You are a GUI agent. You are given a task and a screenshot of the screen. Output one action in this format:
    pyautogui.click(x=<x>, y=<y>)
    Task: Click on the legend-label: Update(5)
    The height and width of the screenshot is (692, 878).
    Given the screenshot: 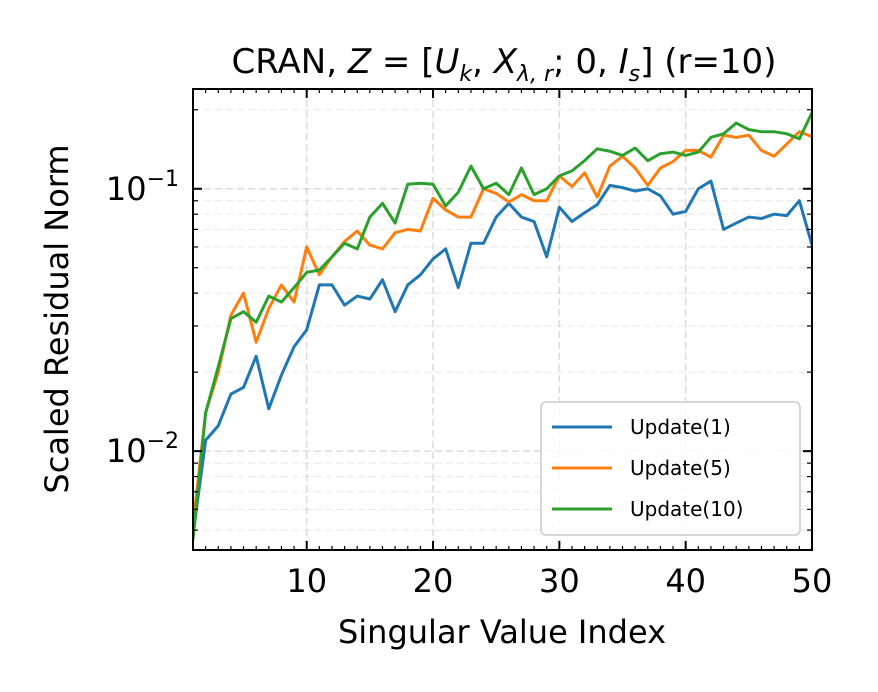 What is the action you would take?
    pyautogui.click(x=680, y=468)
    